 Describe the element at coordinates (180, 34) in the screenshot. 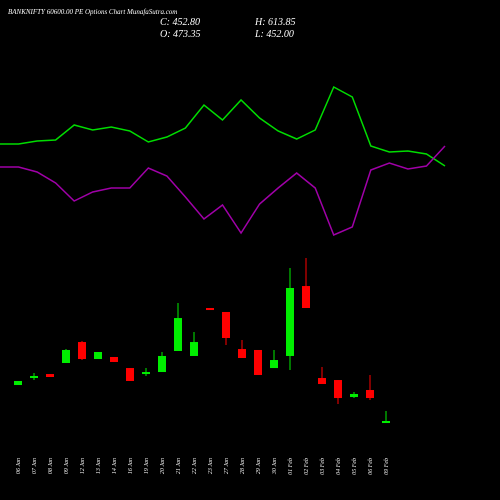

I see `open-label: O: 473.35` at that location.